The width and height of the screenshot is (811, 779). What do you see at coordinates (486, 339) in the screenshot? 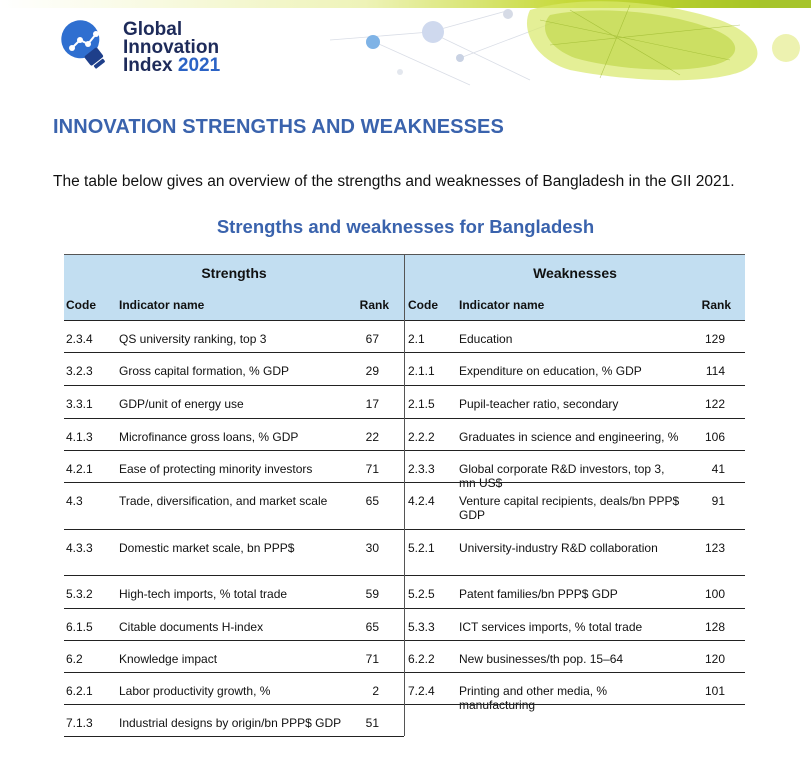
I see `row-indicator-name: Education` at bounding box center [486, 339].